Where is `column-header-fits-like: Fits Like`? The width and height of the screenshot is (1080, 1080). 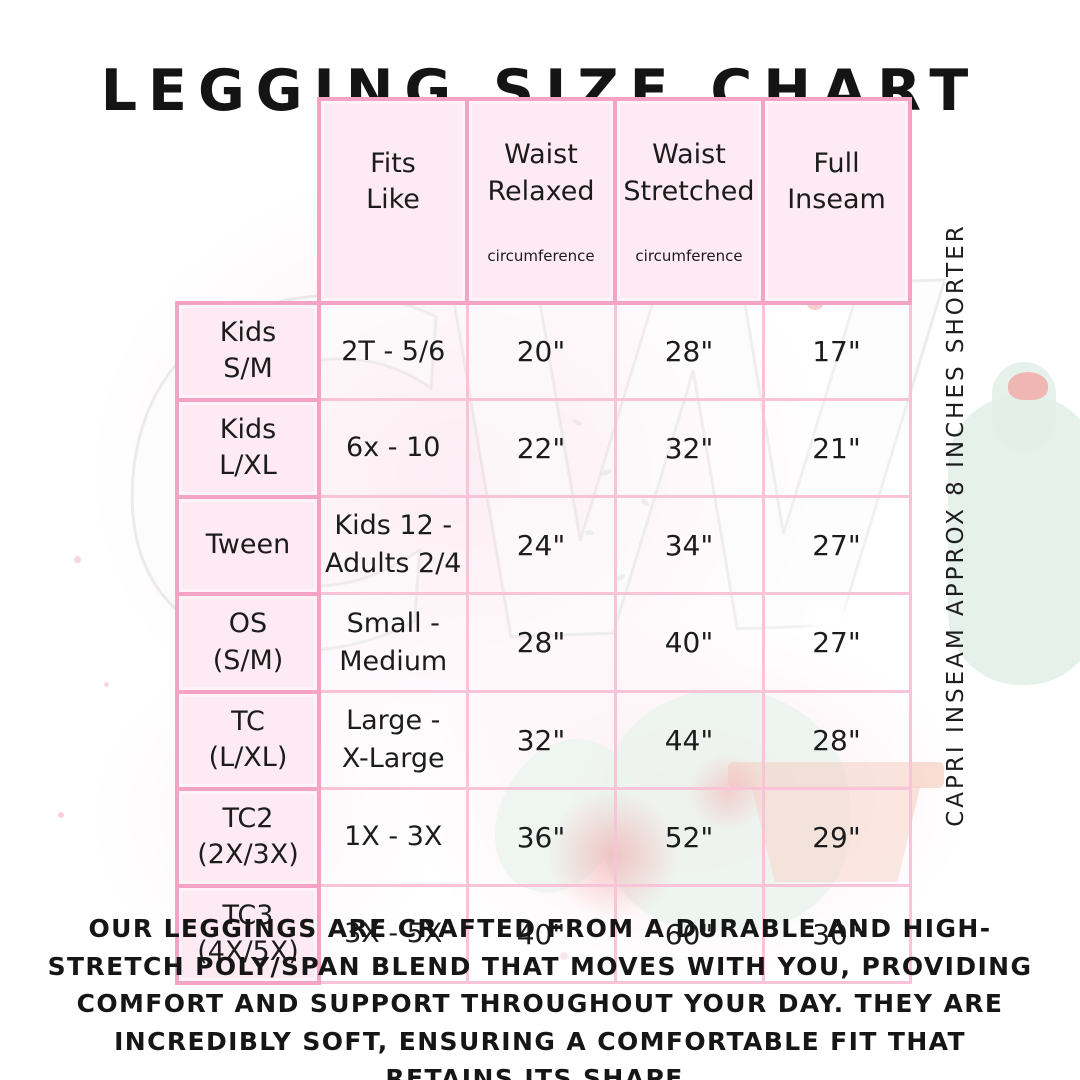
column-header-fits-like: Fits Like is located at coordinates (393, 201).